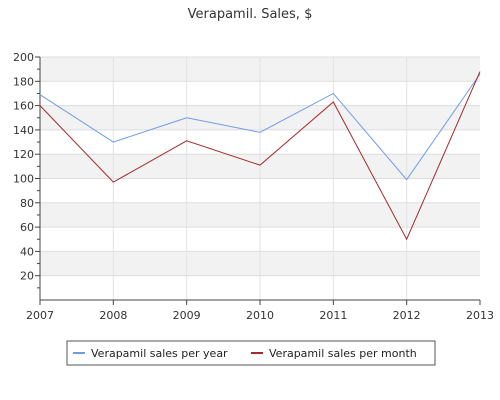 This screenshot has width=500, height=400. I want to click on legend-box, so click(251, 353).